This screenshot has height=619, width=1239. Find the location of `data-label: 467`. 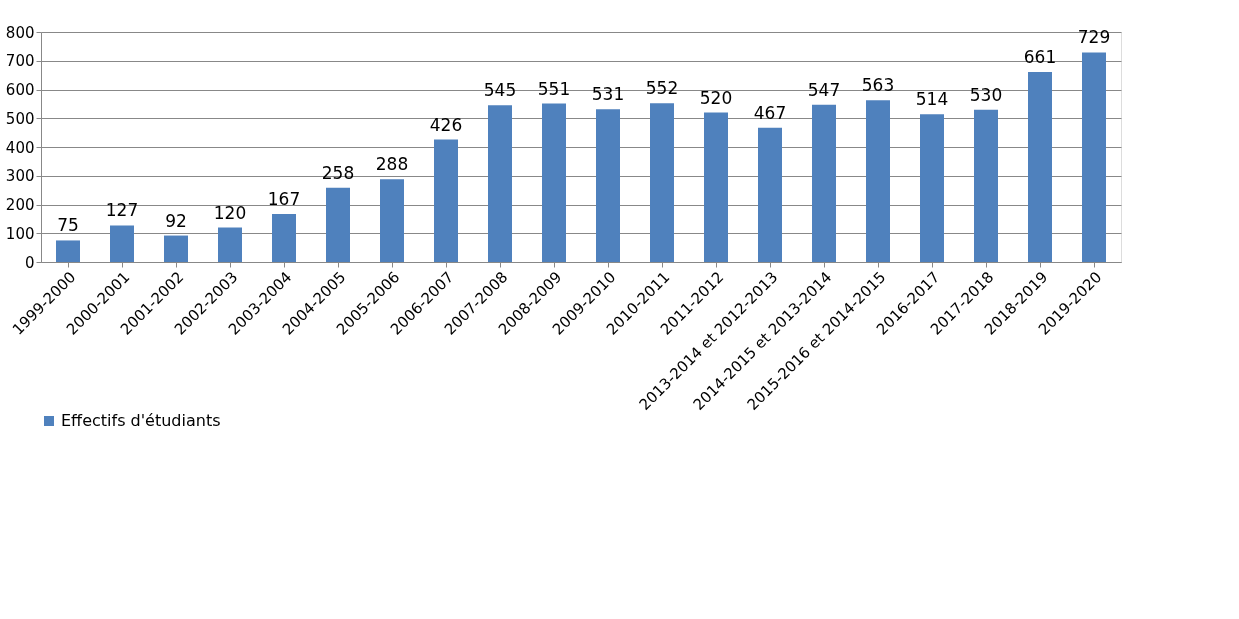

data-label: 467 is located at coordinates (770, 112).